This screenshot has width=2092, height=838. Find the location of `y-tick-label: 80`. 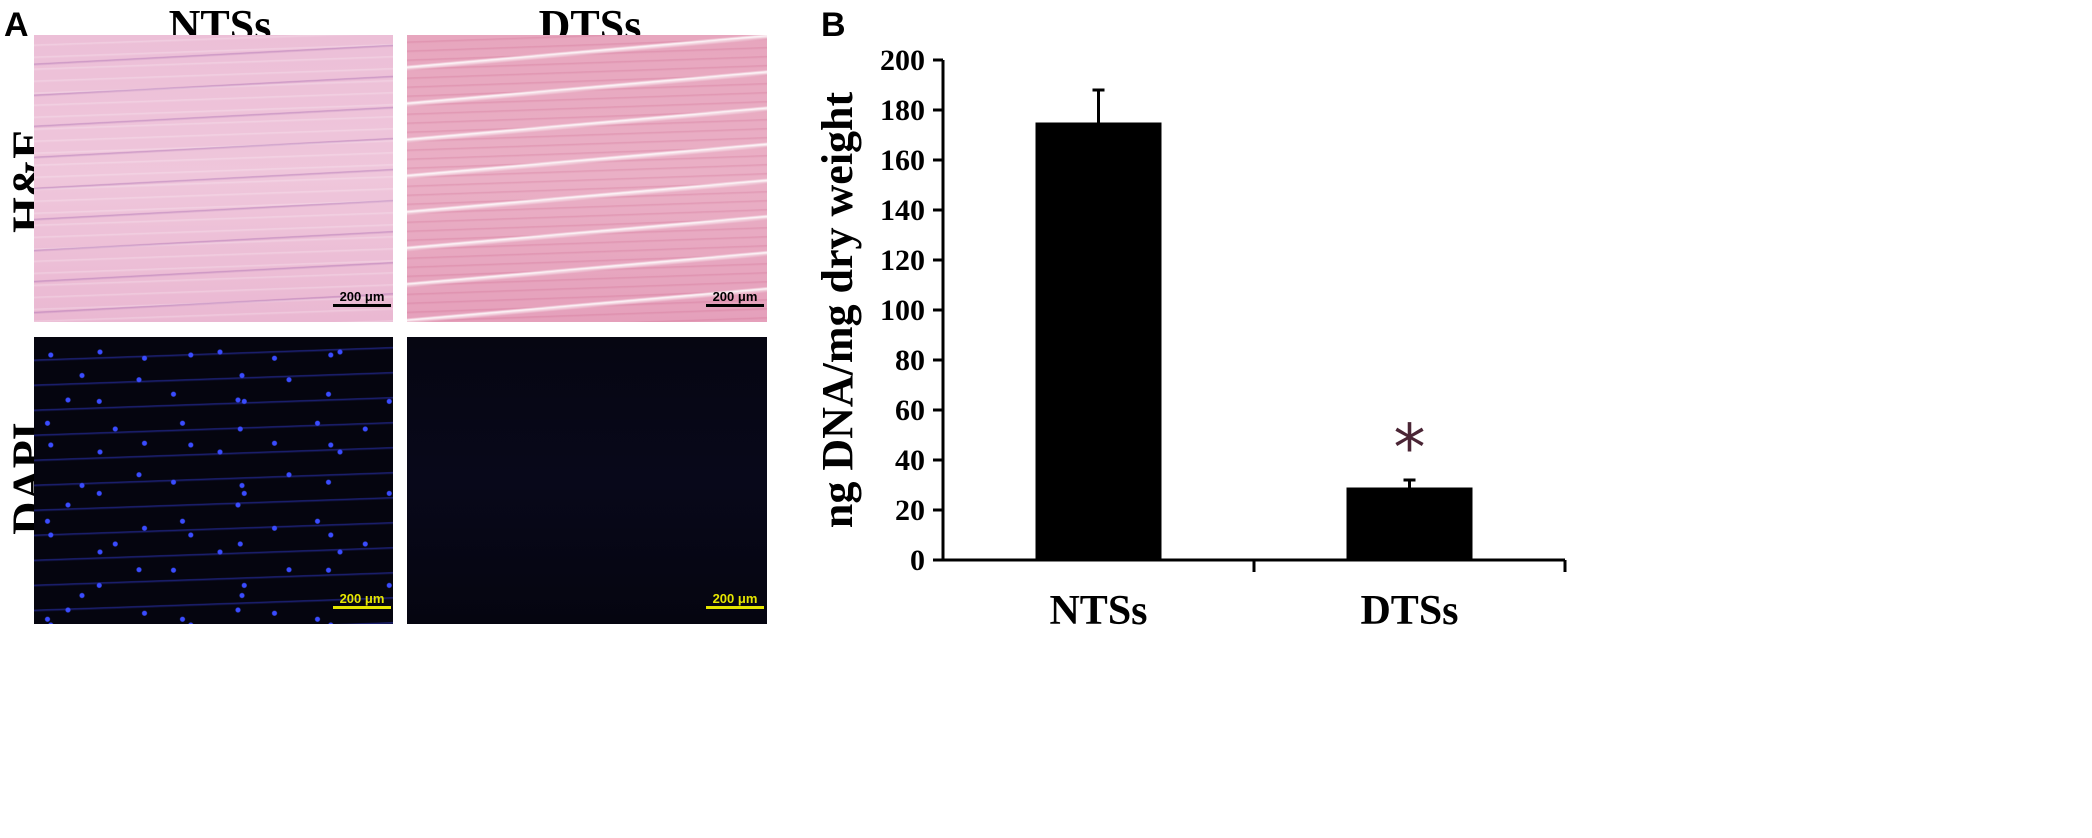

y-tick-label: 80 is located at coordinates (910, 360).